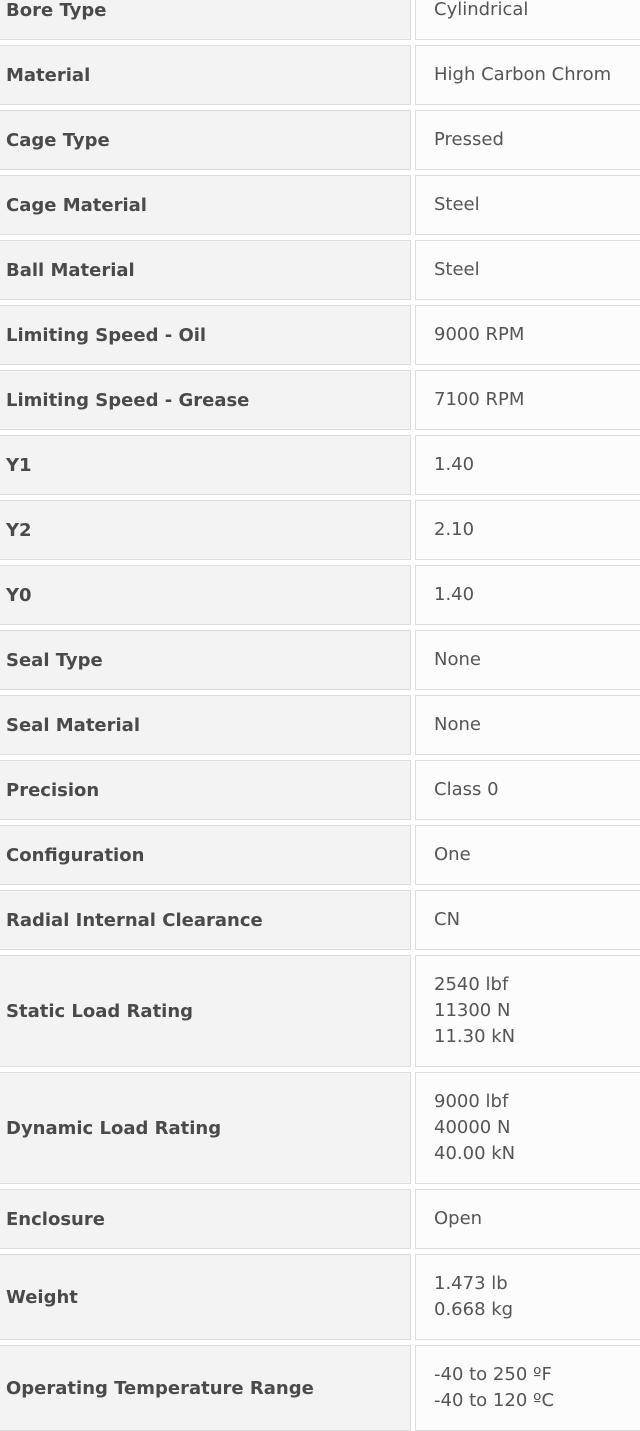  Describe the element at coordinates (205, 790) in the screenshot. I see `row-label: Precision` at that location.